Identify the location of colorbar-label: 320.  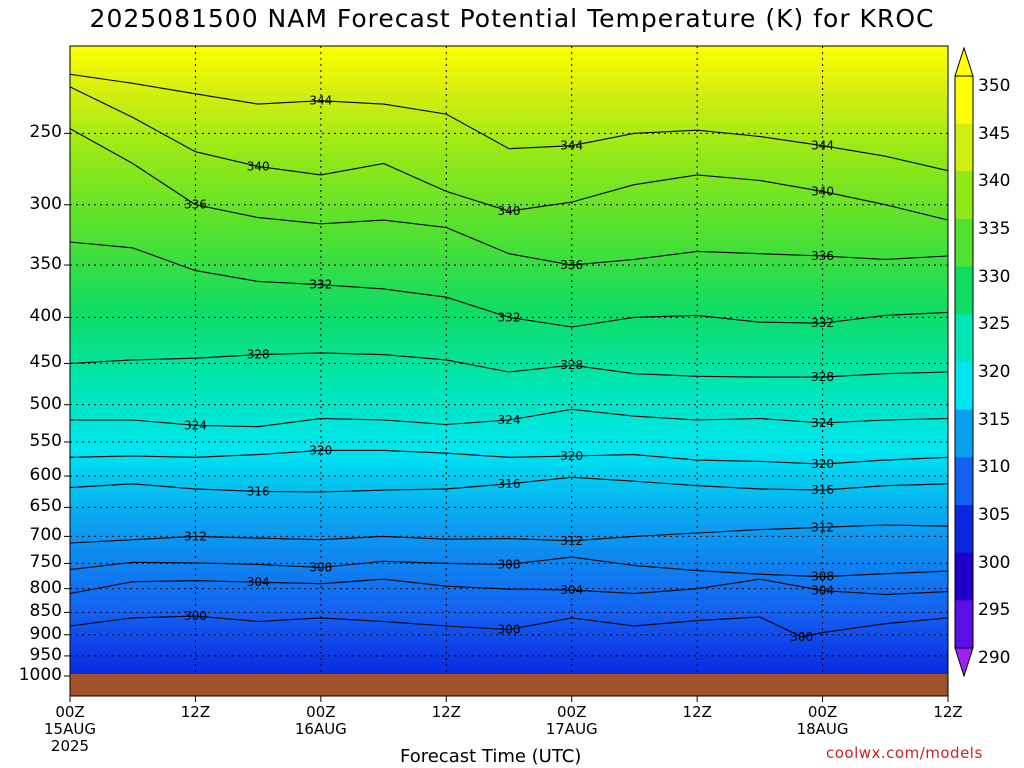
(994, 372).